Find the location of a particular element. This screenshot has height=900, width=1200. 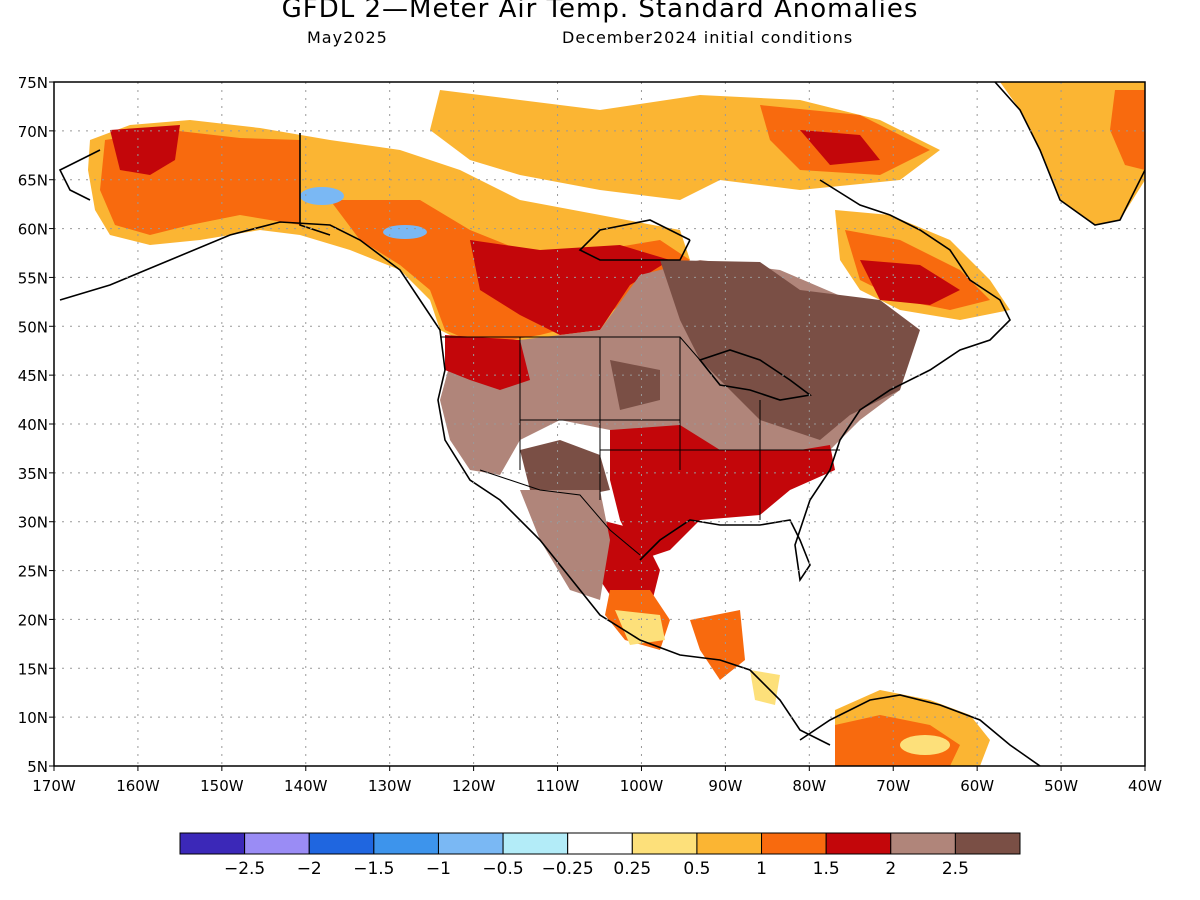

valid-month-label: May2025 is located at coordinates (347, 37).